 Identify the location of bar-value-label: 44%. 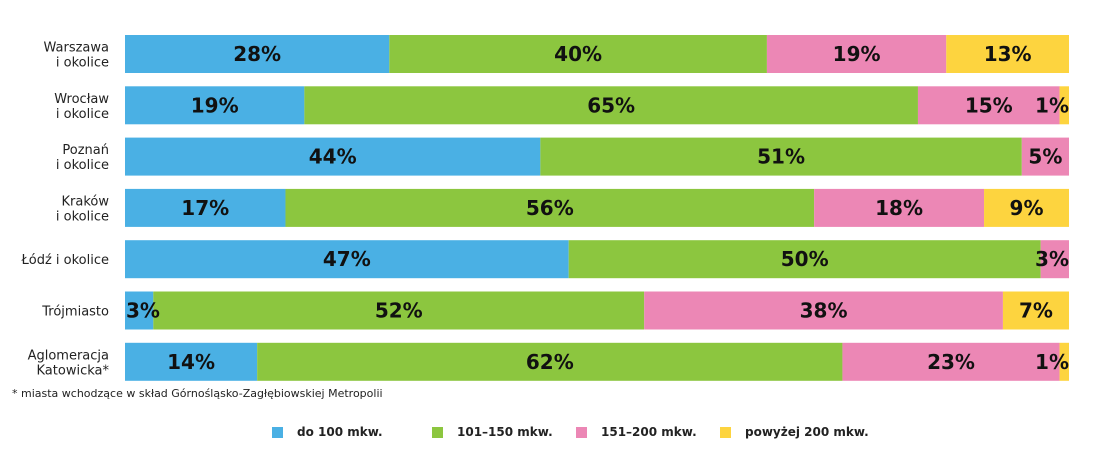
(333, 157).